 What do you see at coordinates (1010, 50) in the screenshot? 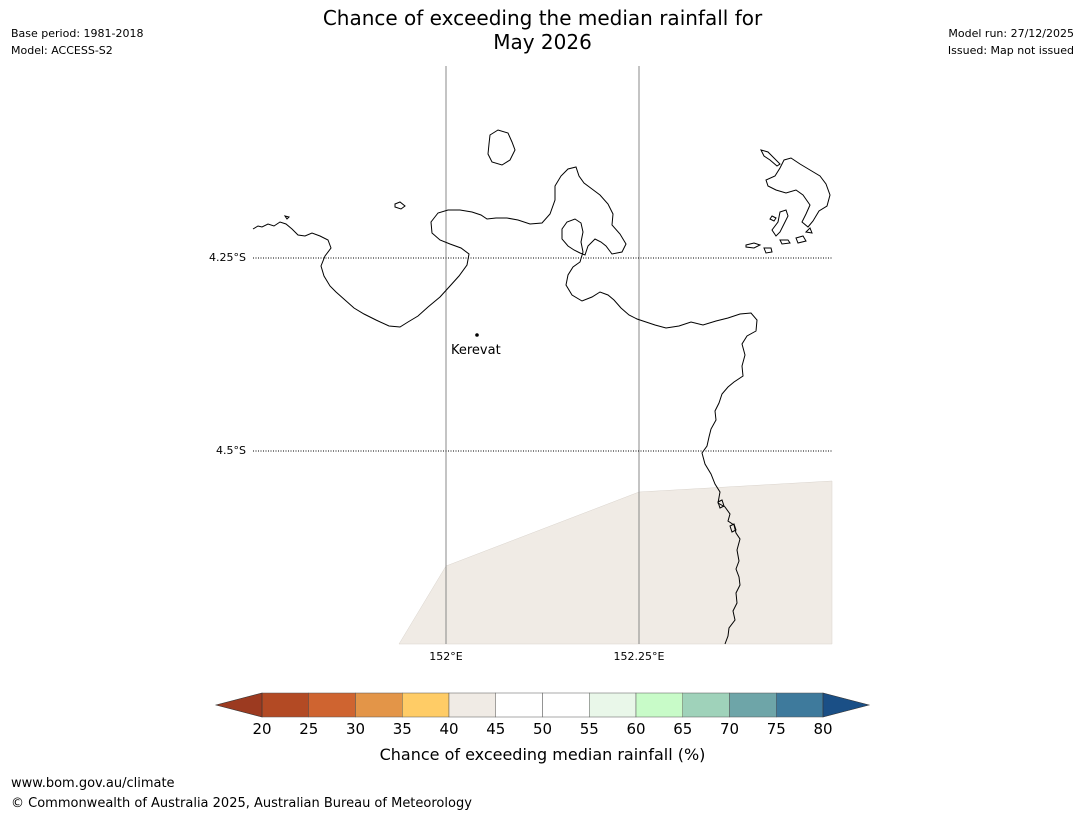
I see `issued-status: Issued: Map not issued` at bounding box center [1010, 50].